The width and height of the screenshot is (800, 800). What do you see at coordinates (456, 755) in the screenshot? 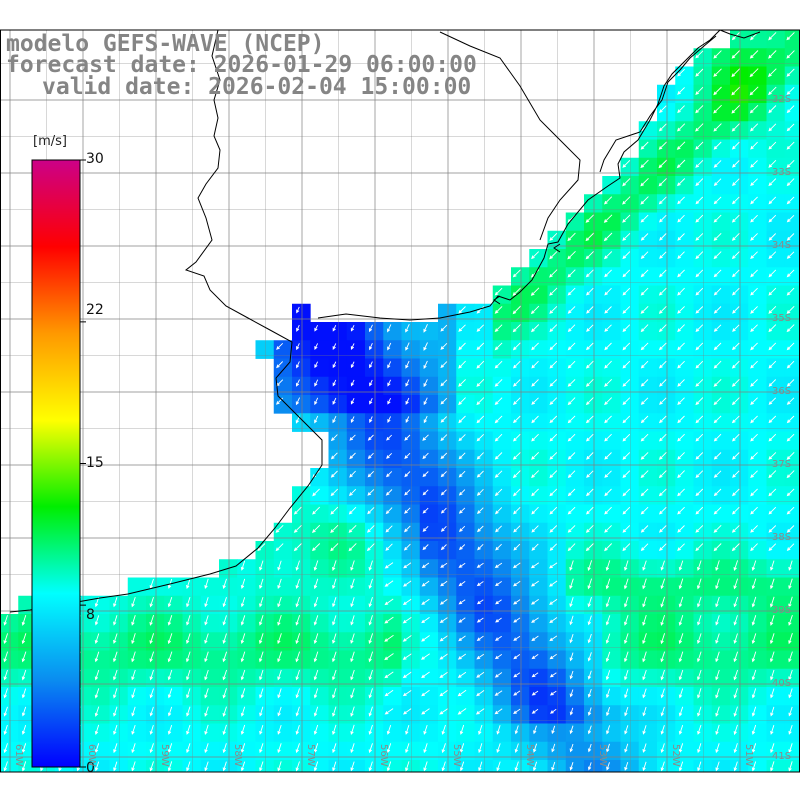
I see `lon-label-55w: 55W` at bounding box center [456, 755].